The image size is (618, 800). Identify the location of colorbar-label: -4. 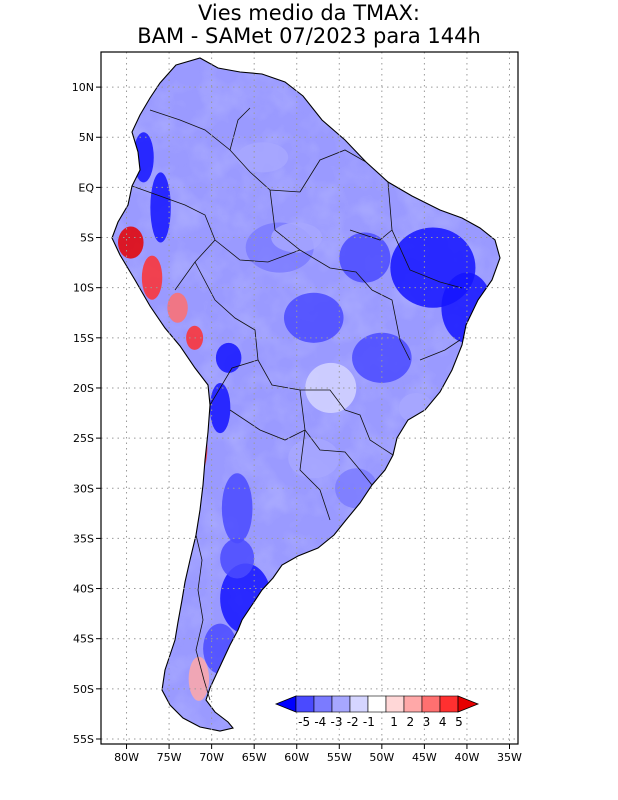
(320, 722).